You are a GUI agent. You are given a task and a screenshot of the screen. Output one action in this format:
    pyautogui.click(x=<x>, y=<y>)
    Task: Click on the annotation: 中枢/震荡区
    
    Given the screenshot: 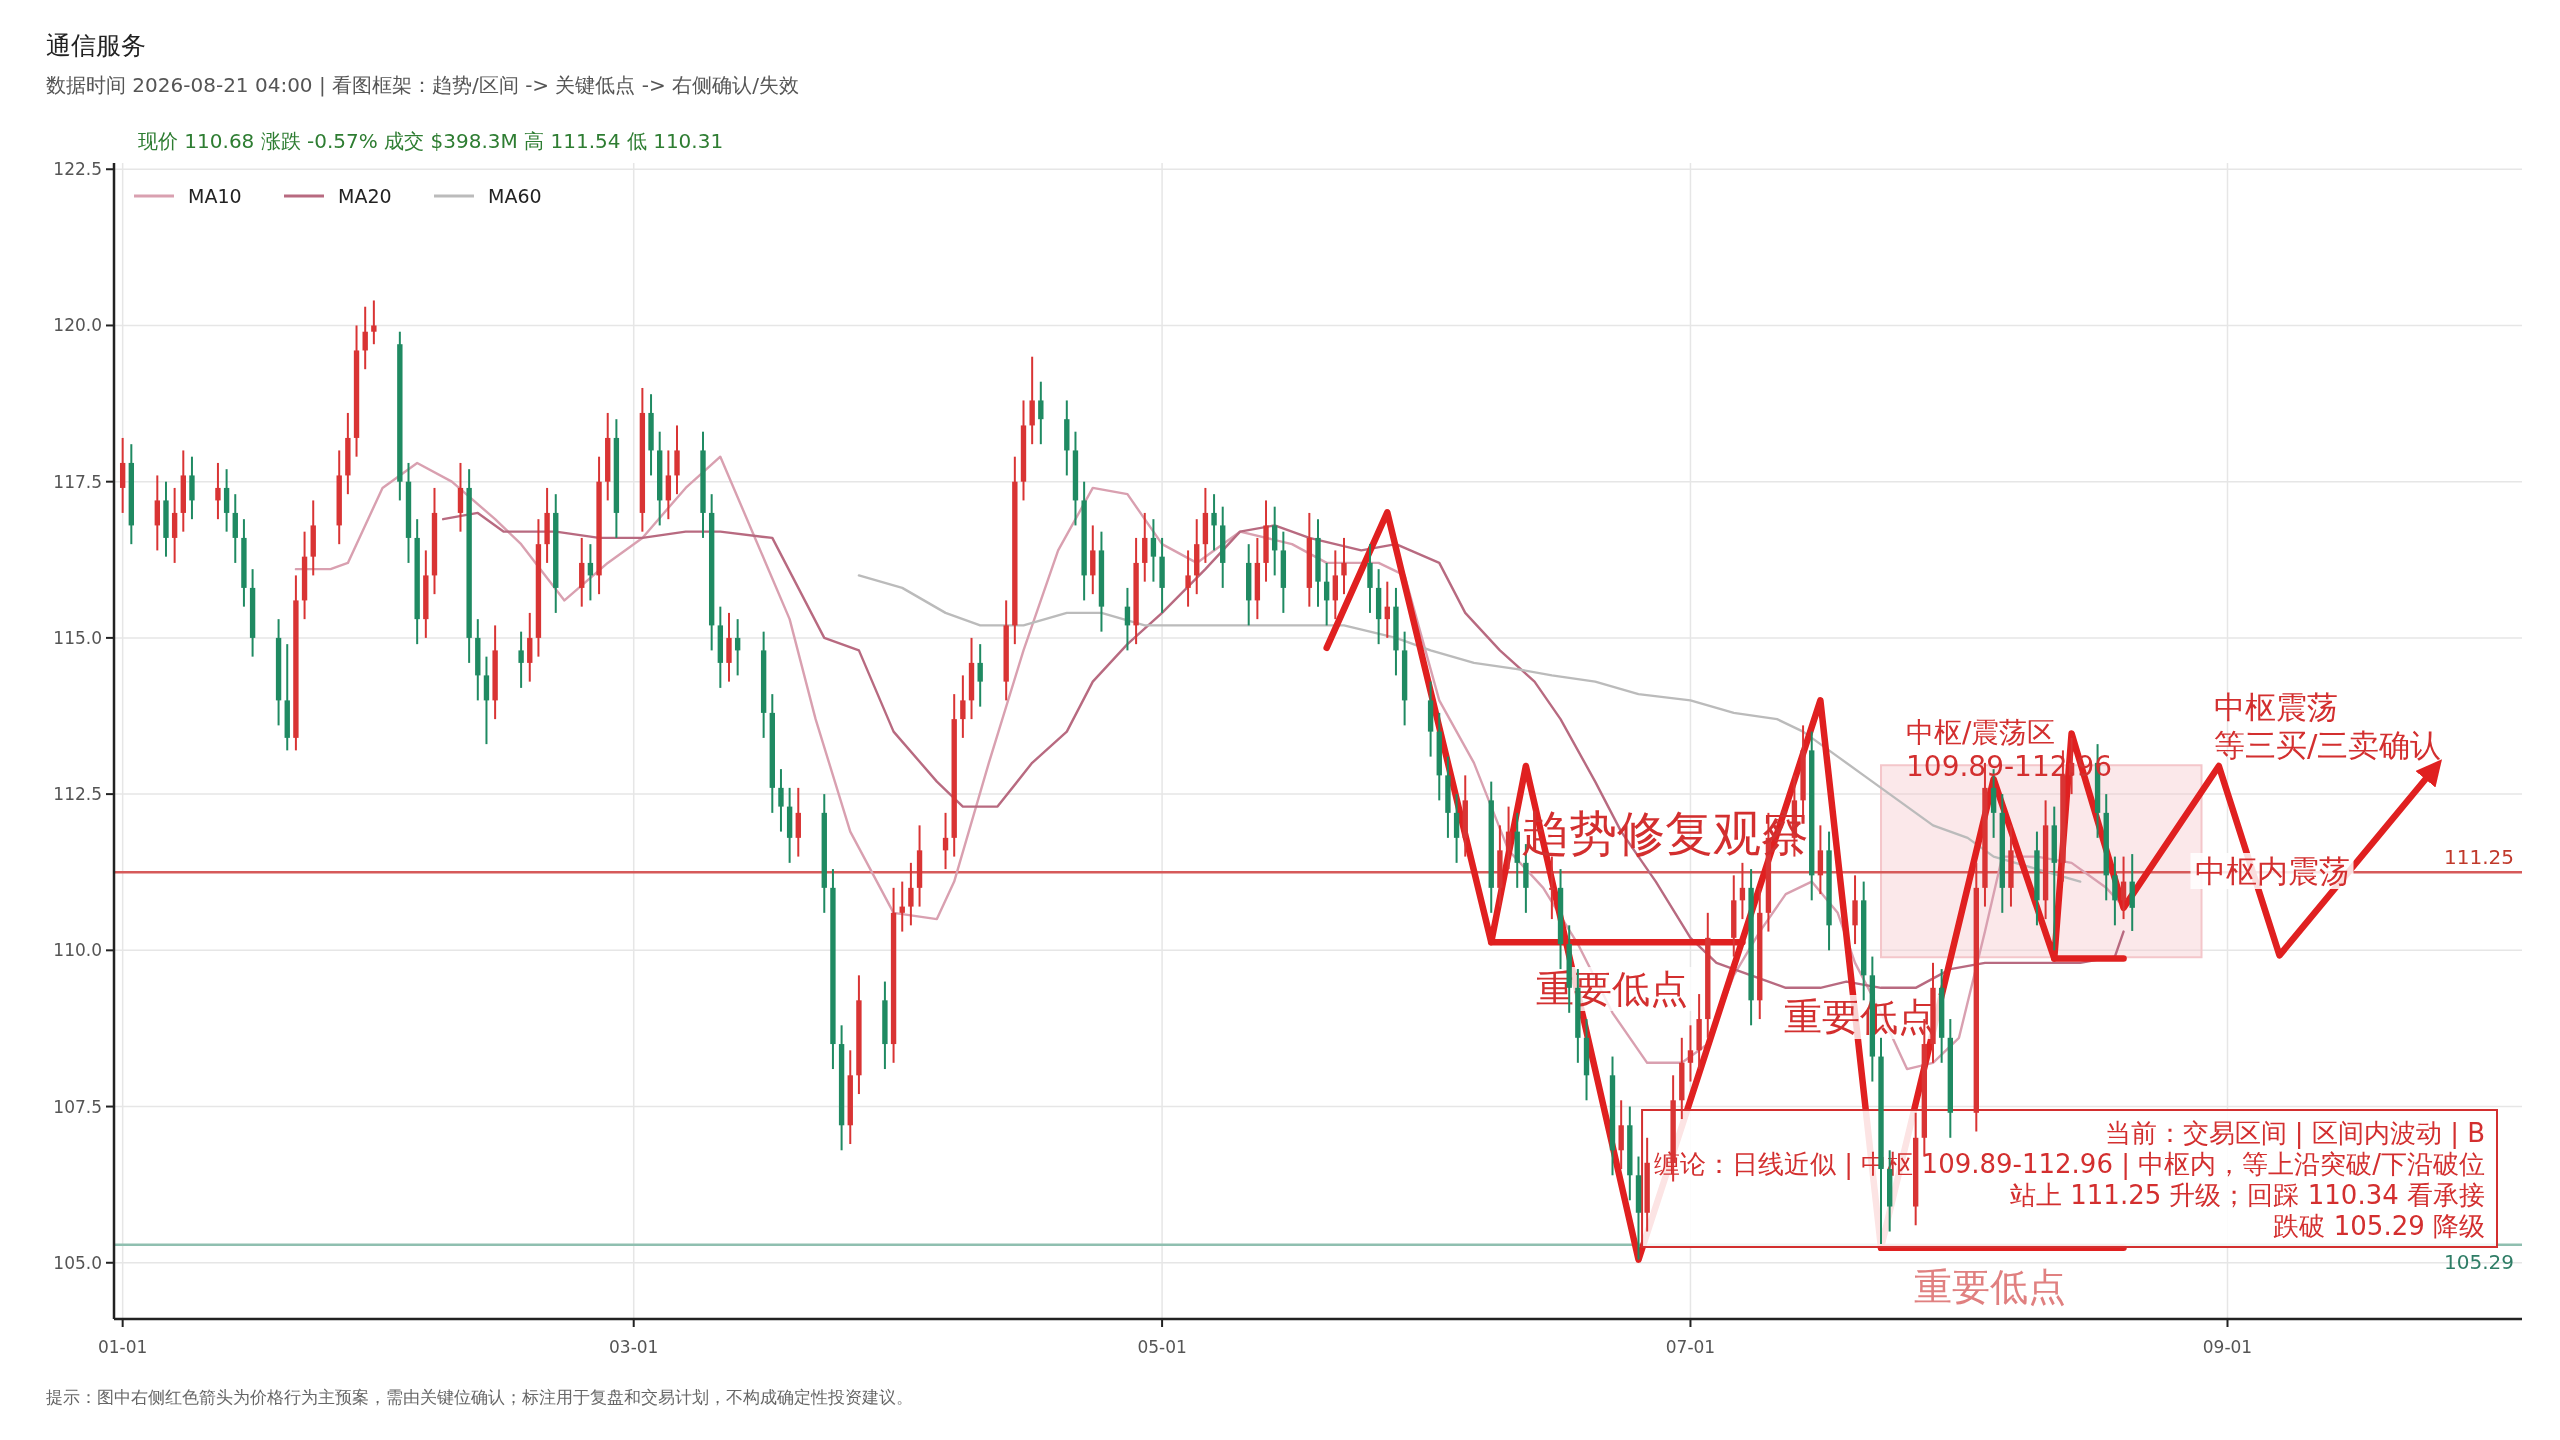 What is the action you would take?
    pyautogui.click(x=1981, y=732)
    